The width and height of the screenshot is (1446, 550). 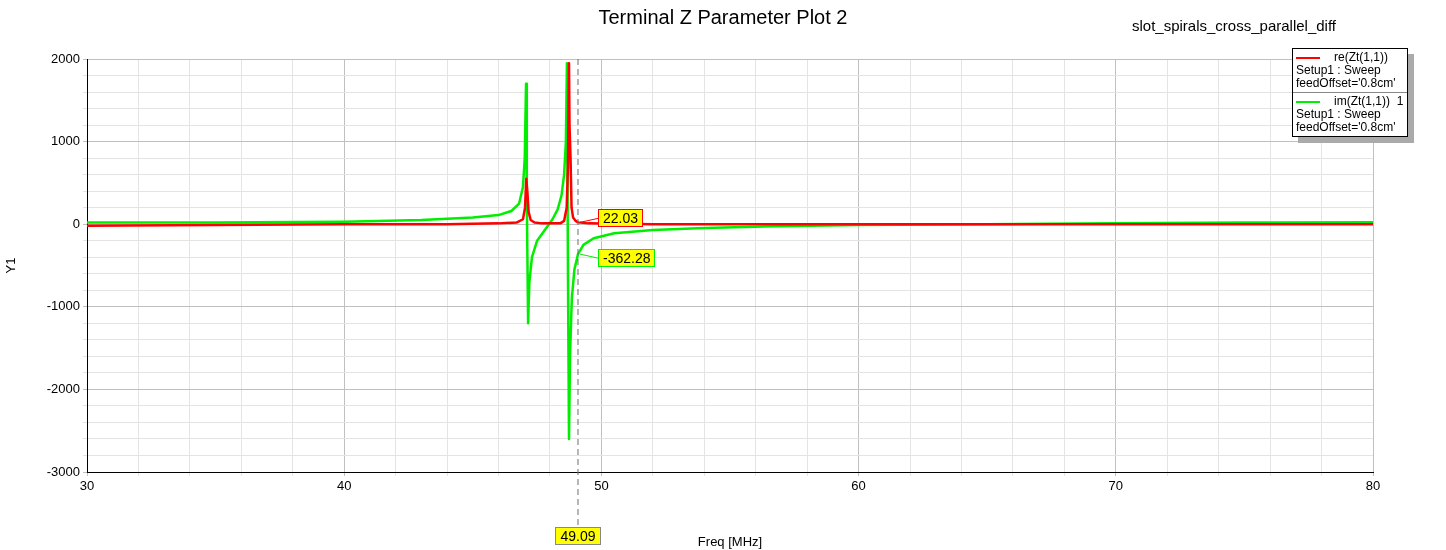 I want to click on y-tick-label: 2000, so click(x=65, y=58).